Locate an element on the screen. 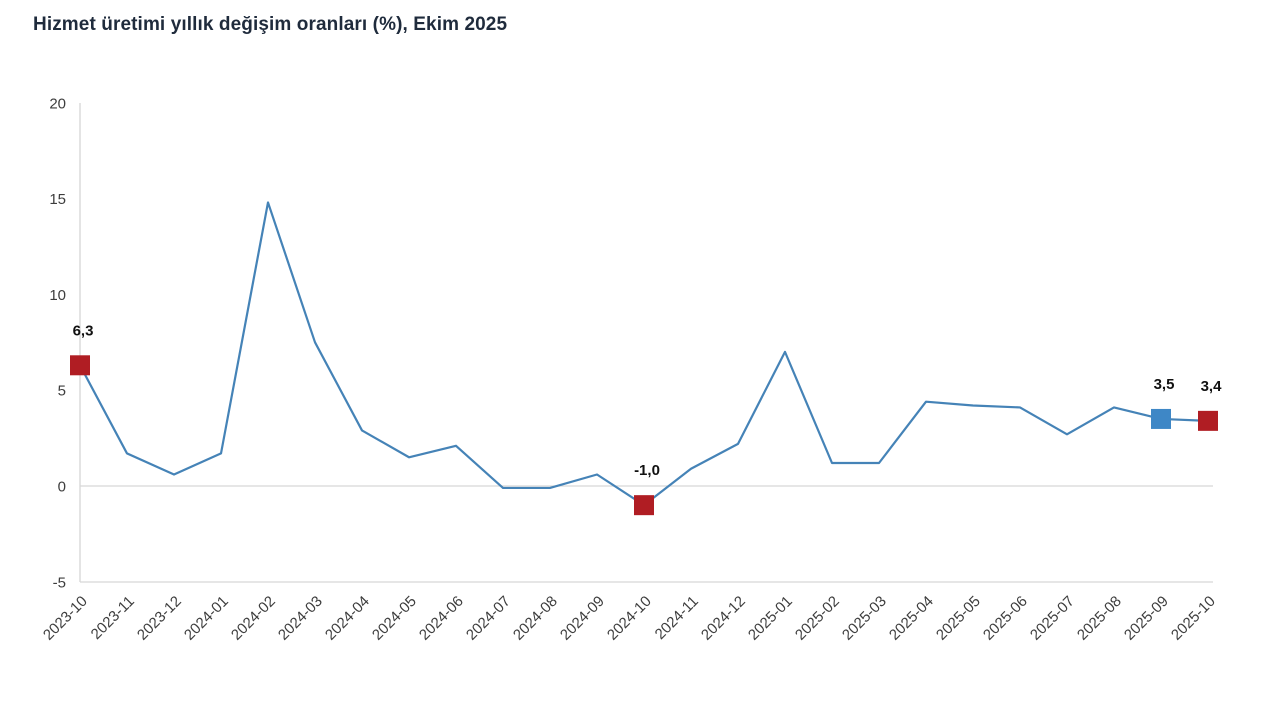  x-tick-label: 2025-07 is located at coordinates (1052, 618).